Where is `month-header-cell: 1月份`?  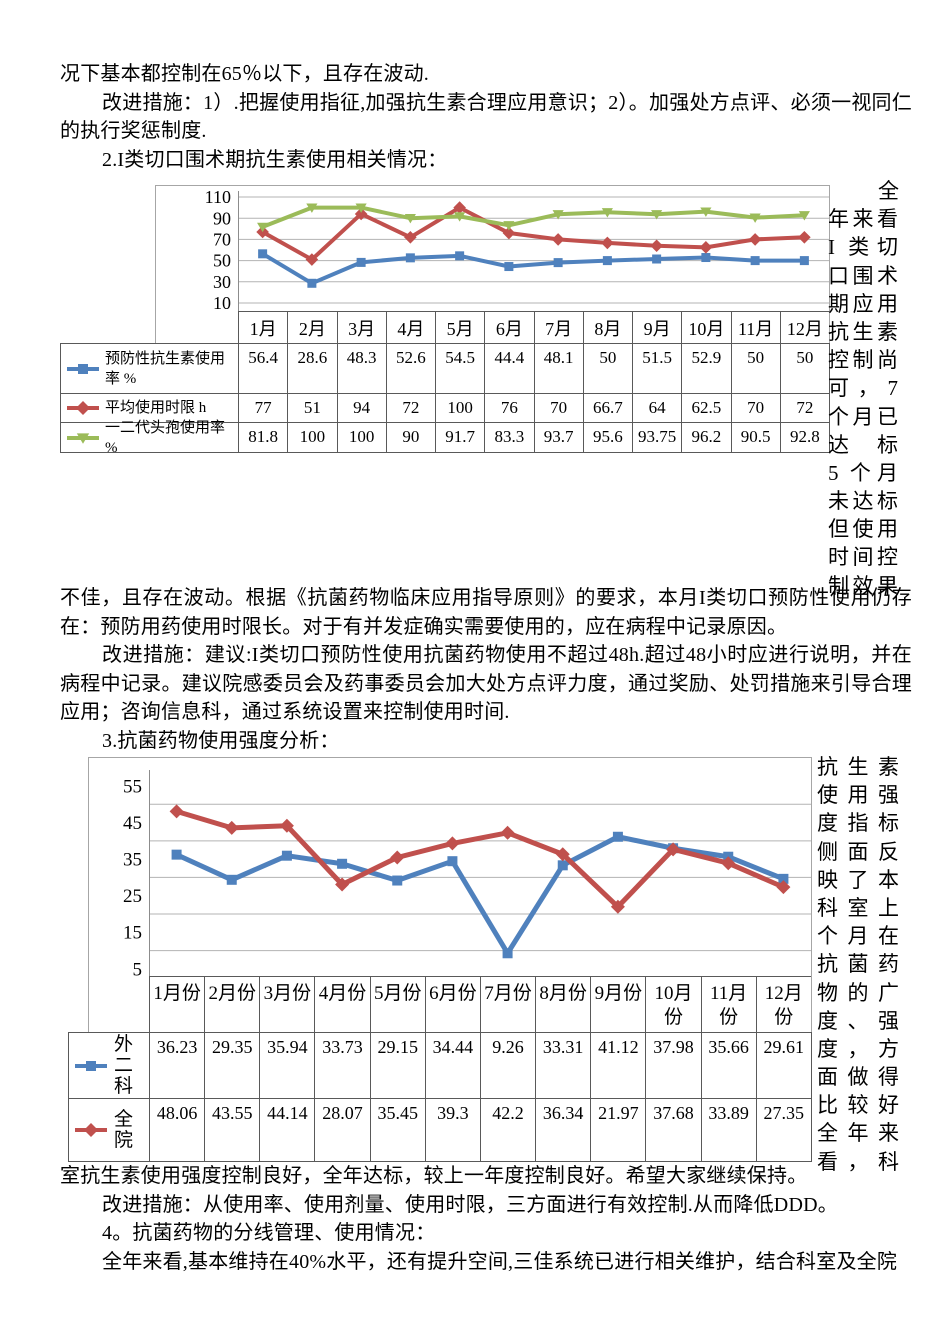
month-header-cell: 1月份 is located at coordinates (176, 1004).